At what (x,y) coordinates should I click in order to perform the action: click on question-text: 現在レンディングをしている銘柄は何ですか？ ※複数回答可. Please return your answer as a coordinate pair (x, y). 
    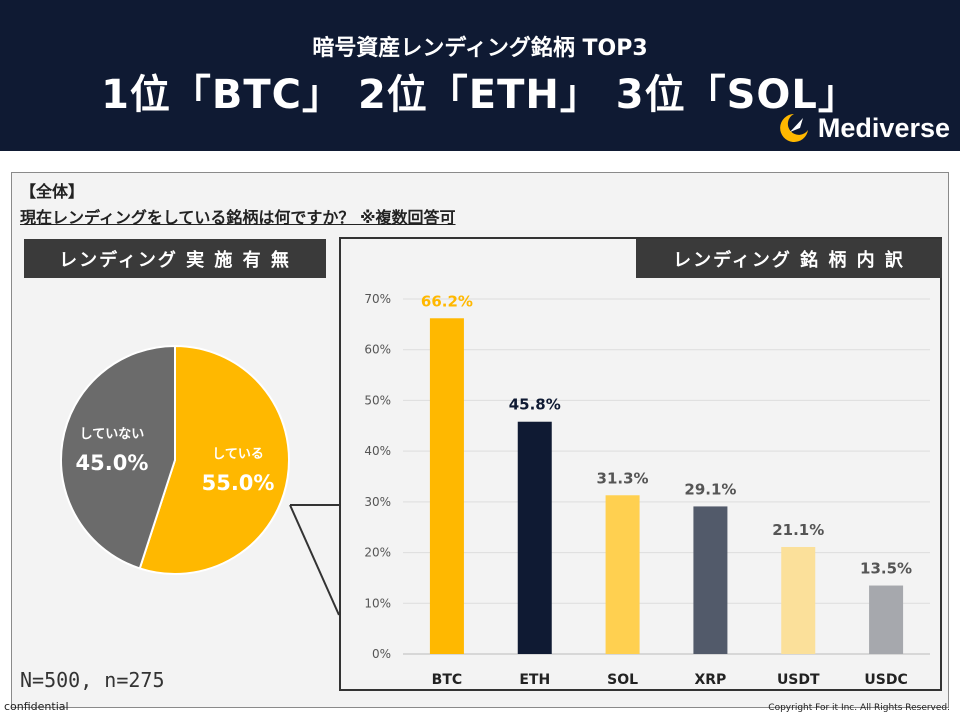
    Looking at the image, I should click on (238, 217).